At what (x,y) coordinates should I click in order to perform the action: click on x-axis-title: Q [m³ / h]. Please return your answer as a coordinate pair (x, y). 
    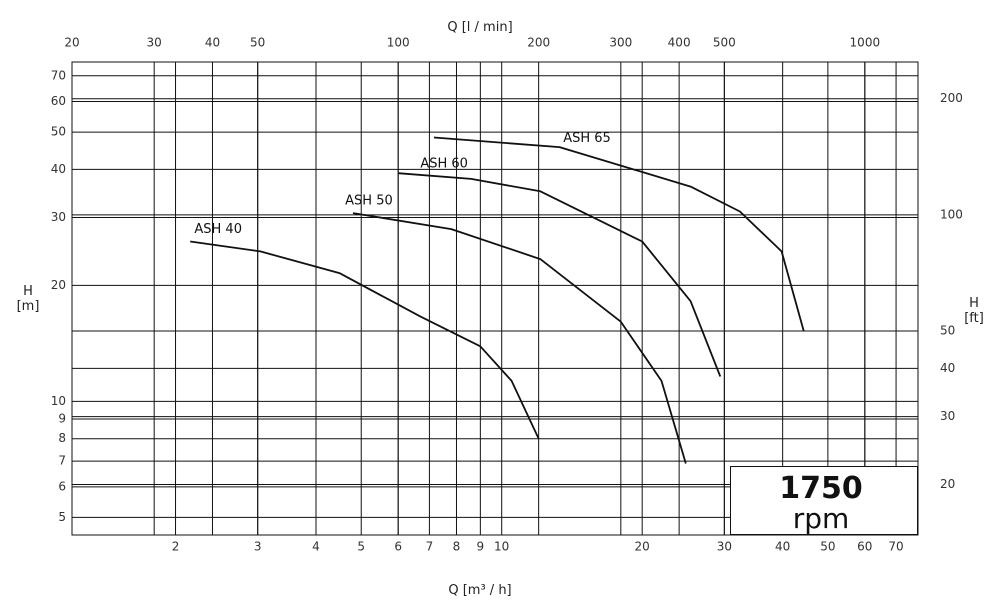
    Looking at the image, I should click on (480, 590).